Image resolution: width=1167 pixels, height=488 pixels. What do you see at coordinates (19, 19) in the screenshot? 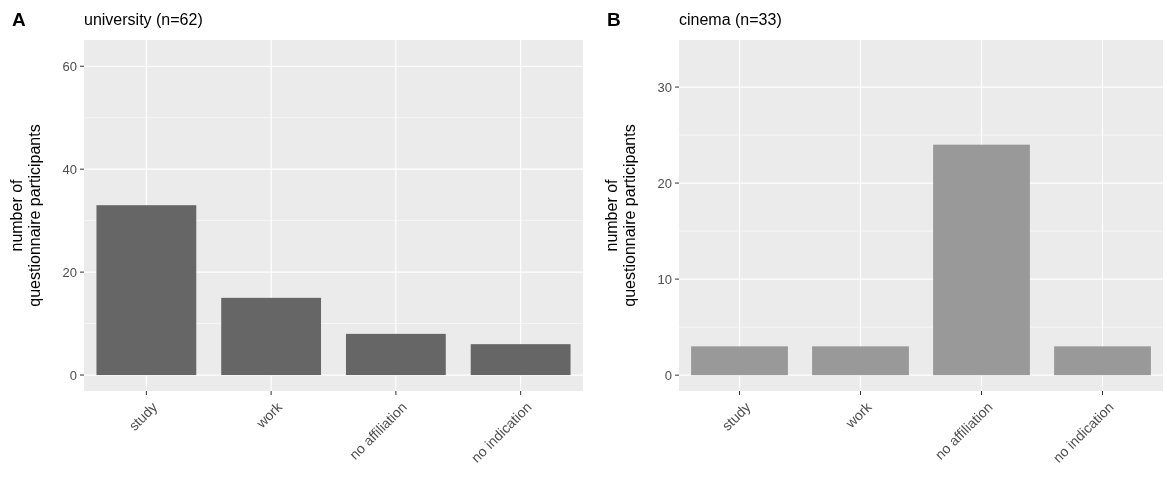
I see `text: A` at bounding box center [19, 19].